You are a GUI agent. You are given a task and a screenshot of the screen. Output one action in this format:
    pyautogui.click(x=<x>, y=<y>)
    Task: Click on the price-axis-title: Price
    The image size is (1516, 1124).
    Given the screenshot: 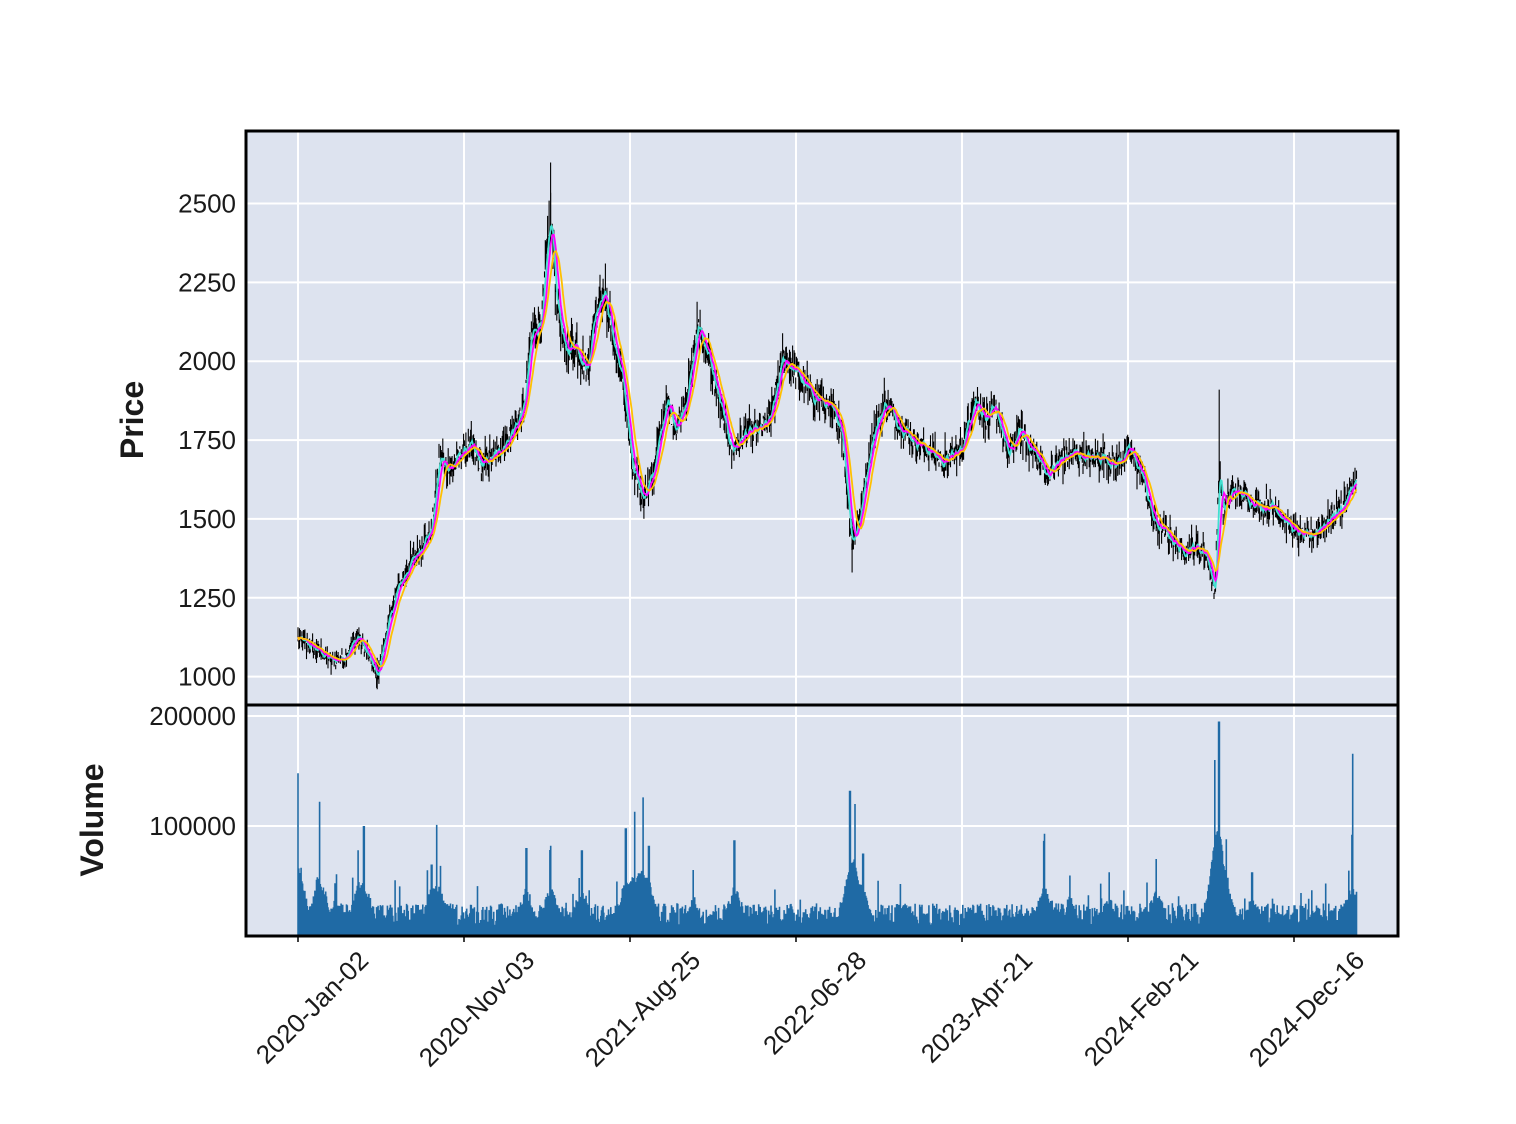 What is the action you would take?
    pyautogui.click(x=132, y=420)
    